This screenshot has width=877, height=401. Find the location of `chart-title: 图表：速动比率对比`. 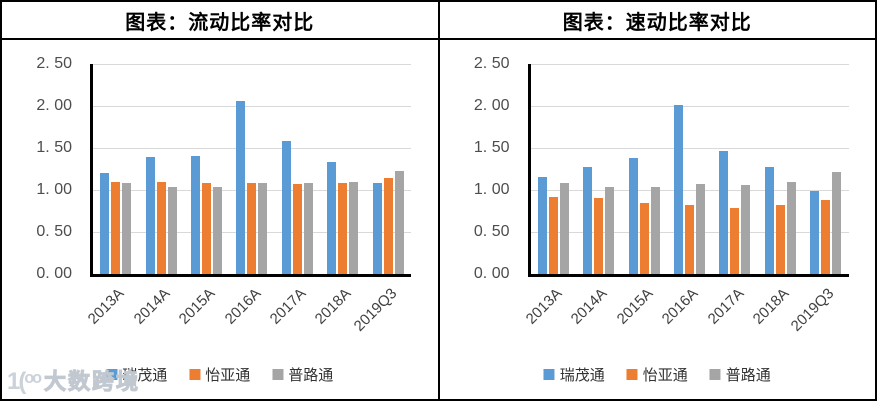

chart-title: 图表：速动比率对比 is located at coordinates (657, 21).